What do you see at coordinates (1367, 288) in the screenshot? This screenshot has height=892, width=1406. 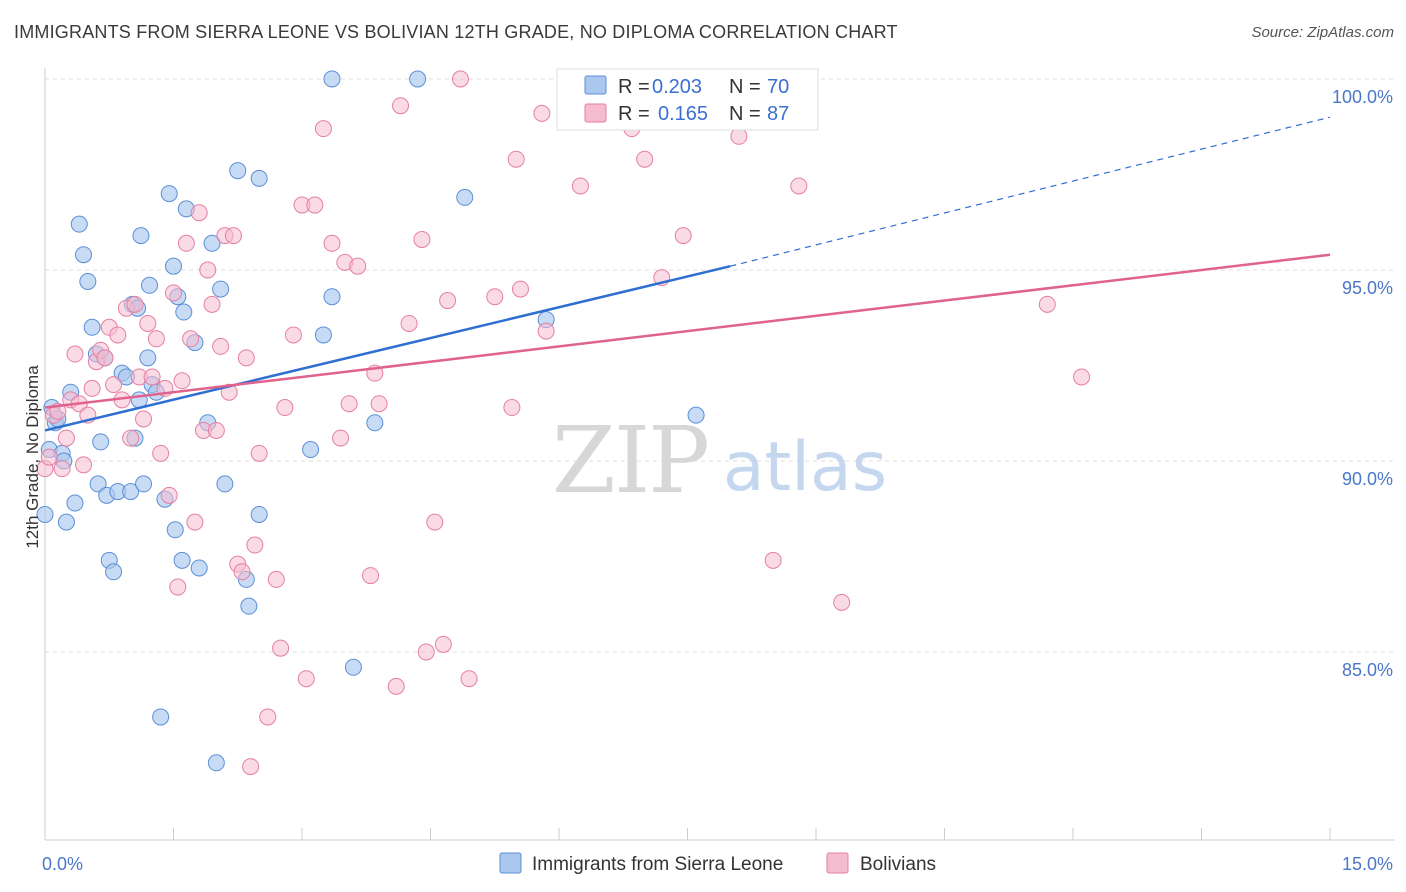 I see `y-tick-label: 95.0%` at bounding box center [1367, 288].